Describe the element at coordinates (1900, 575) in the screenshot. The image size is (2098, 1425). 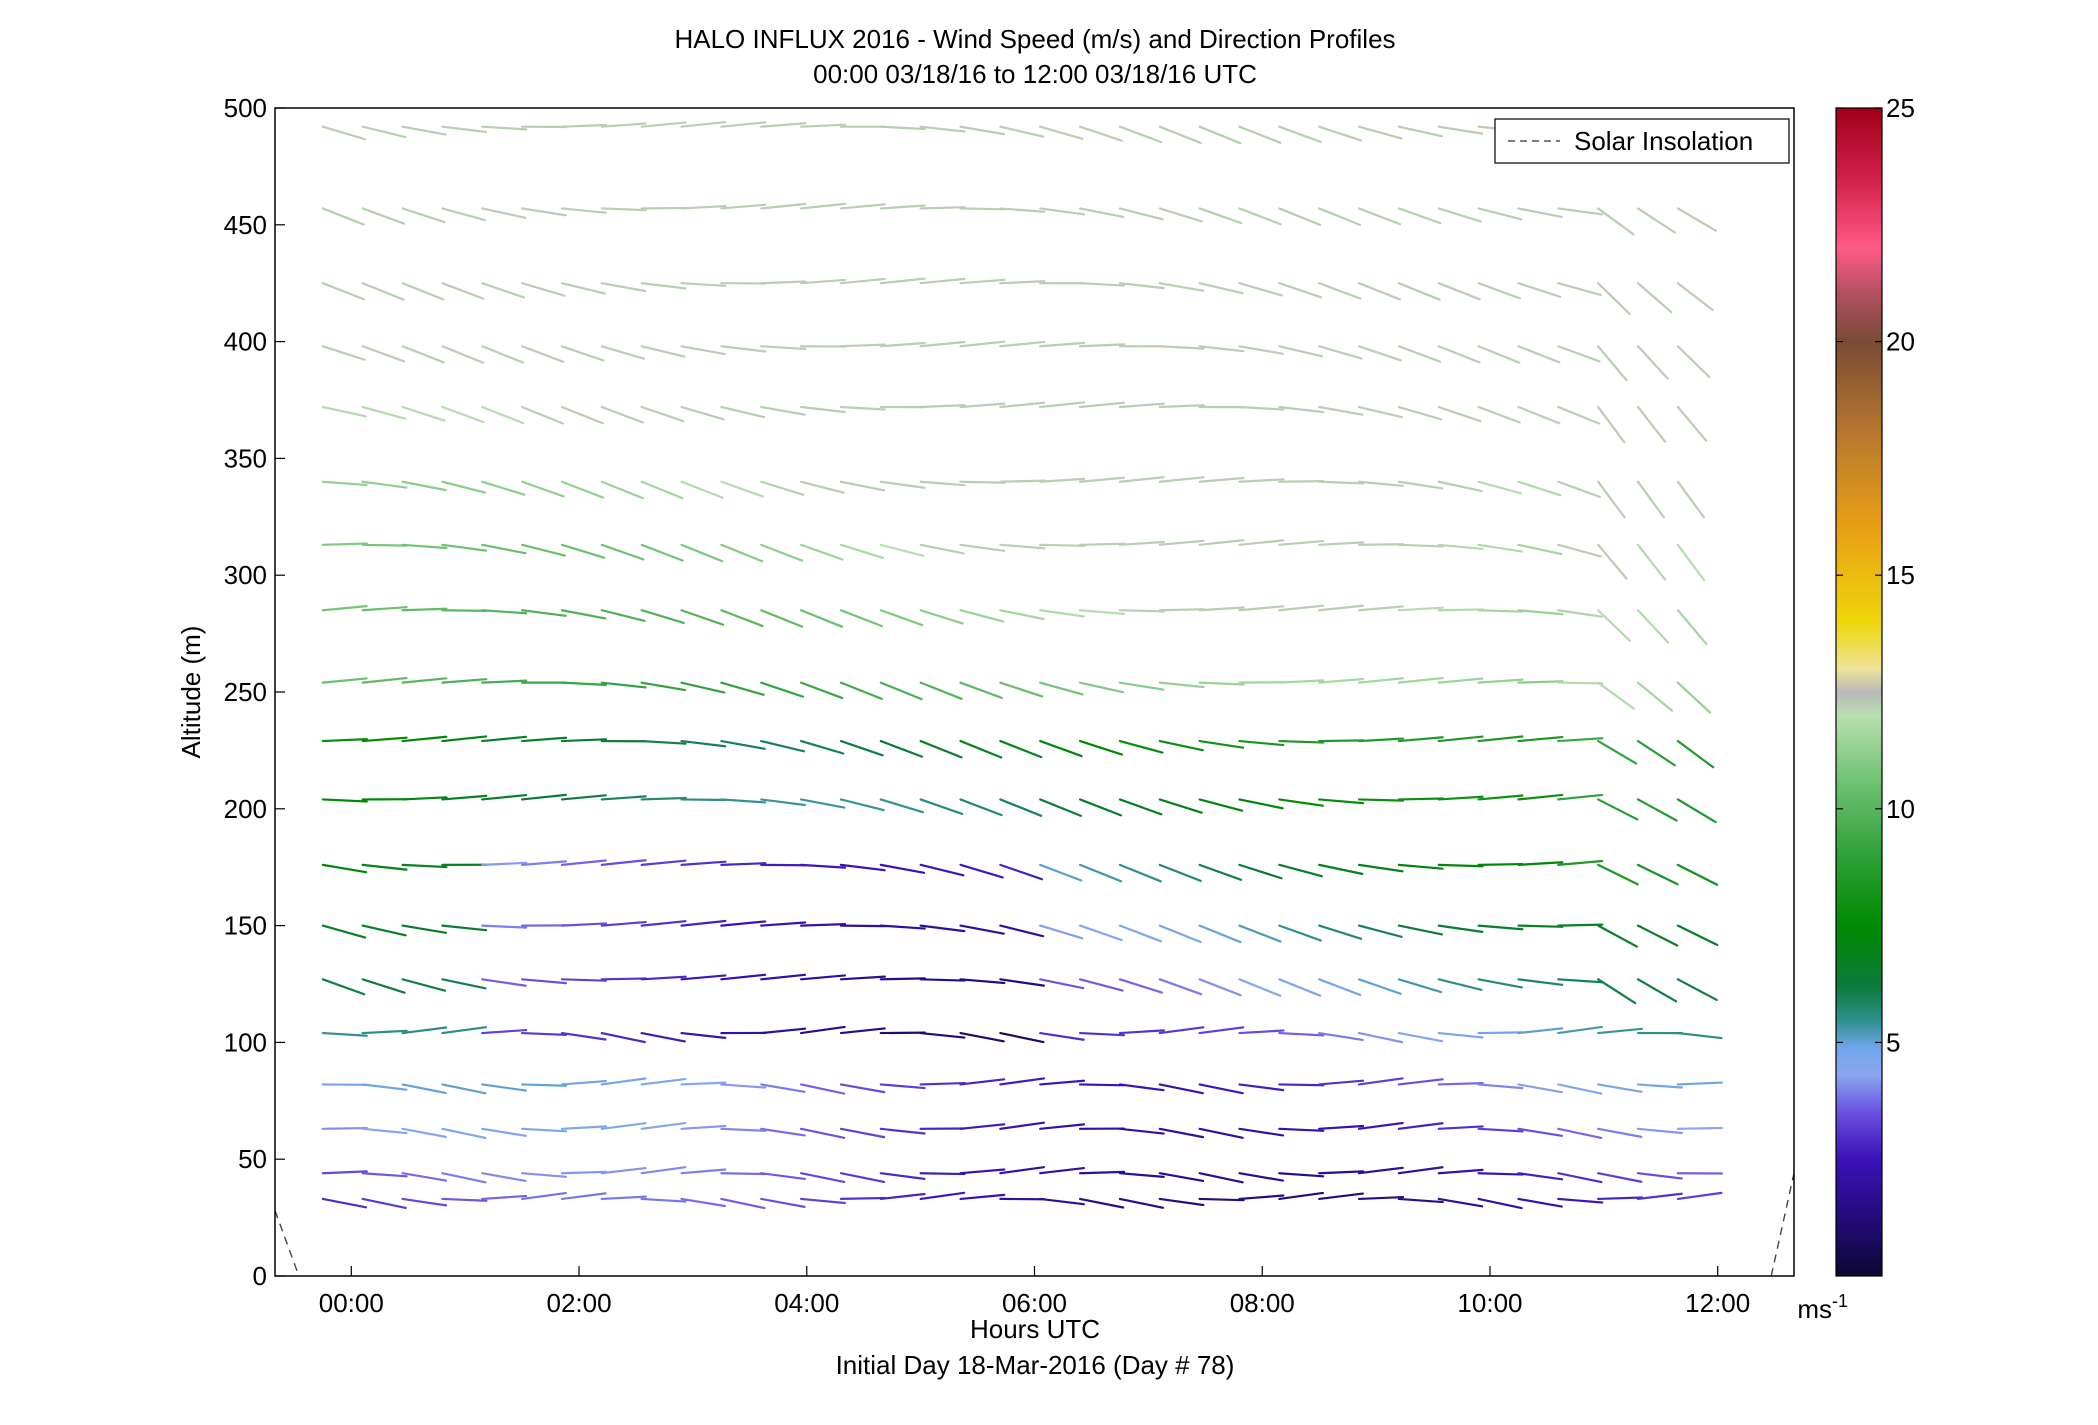
I see `colorbar-tick-label: 15` at that location.